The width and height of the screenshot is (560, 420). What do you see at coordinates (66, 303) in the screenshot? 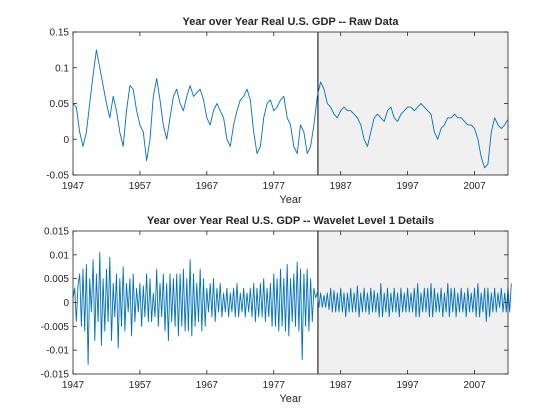
I see `wavelet-details-y-tick-label: 0` at bounding box center [66, 303].